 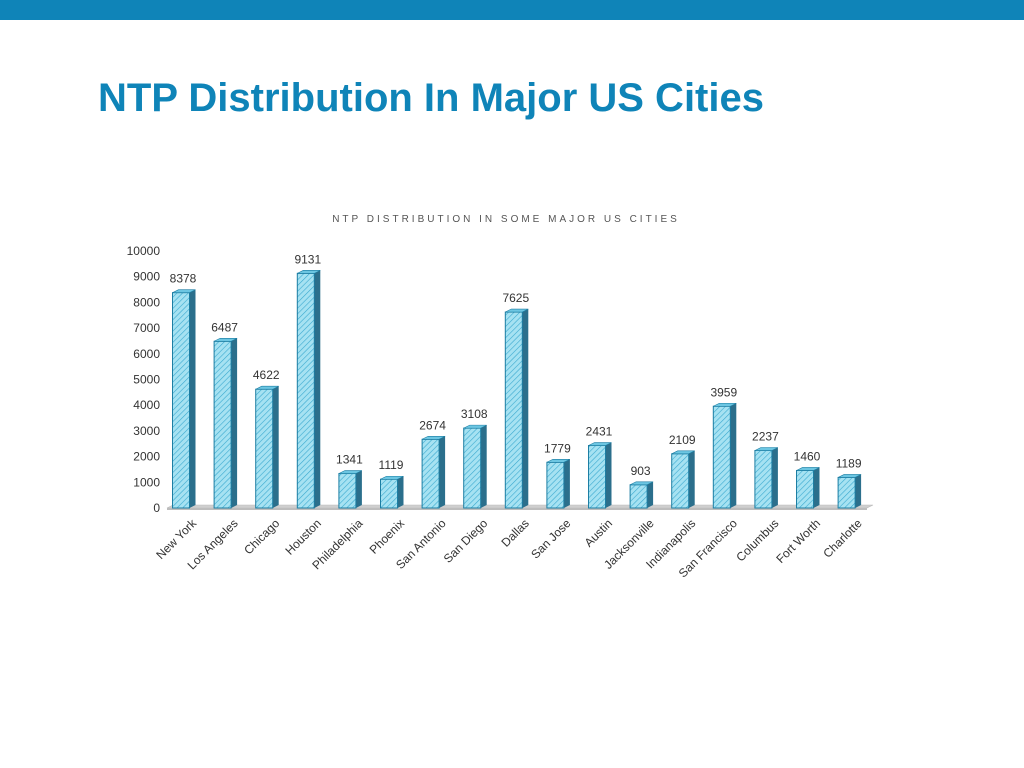 What do you see at coordinates (849, 463) in the screenshot?
I see `data-label: 1189` at bounding box center [849, 463].